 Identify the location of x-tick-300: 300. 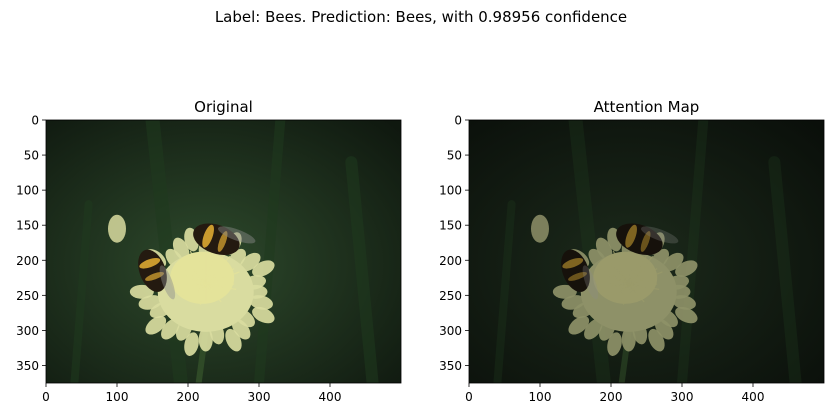
(682, 393).